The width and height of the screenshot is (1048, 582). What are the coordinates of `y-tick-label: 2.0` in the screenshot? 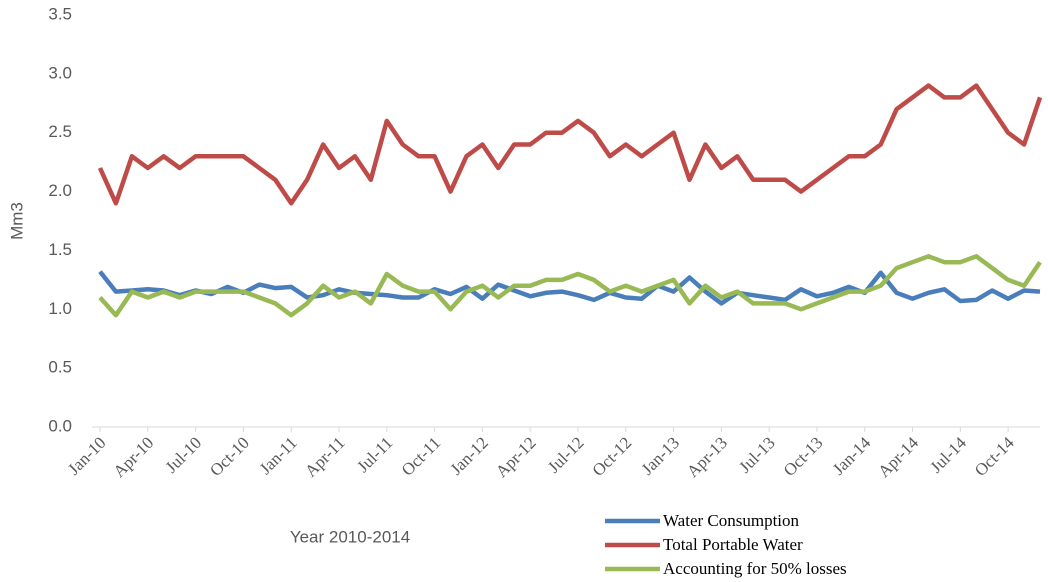 It's located at (60, 190).